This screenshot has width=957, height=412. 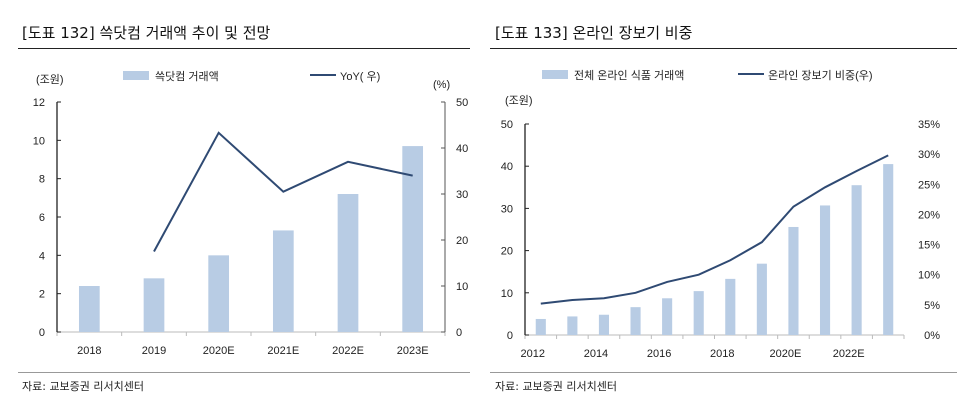 I want to click on bar-2012, so click(x=540, y=326).